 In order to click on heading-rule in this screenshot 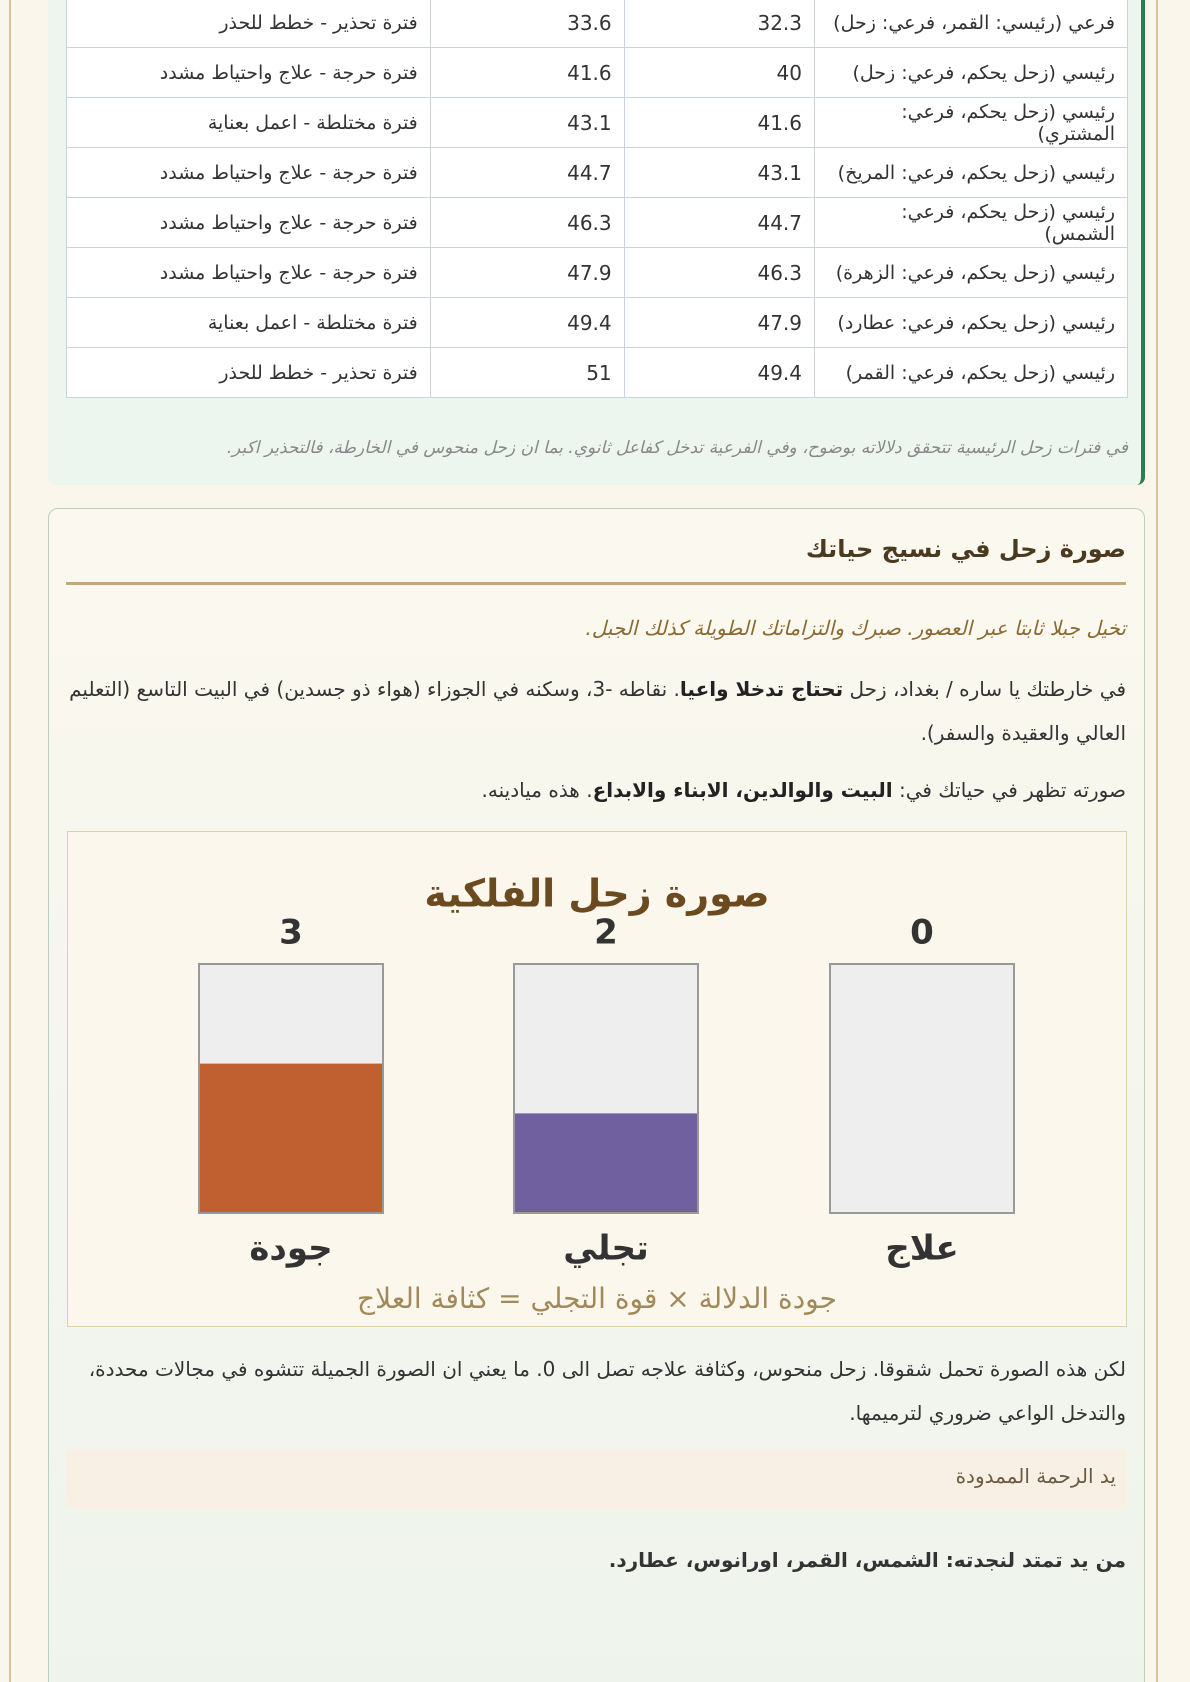, I will do `click(596, 583)`.